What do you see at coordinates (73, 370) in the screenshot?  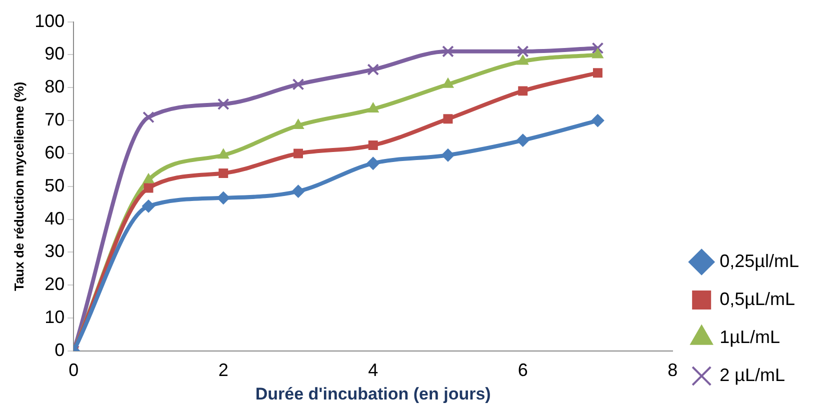 I see `x-tick-label: 0` at bounding box center [73, 370].